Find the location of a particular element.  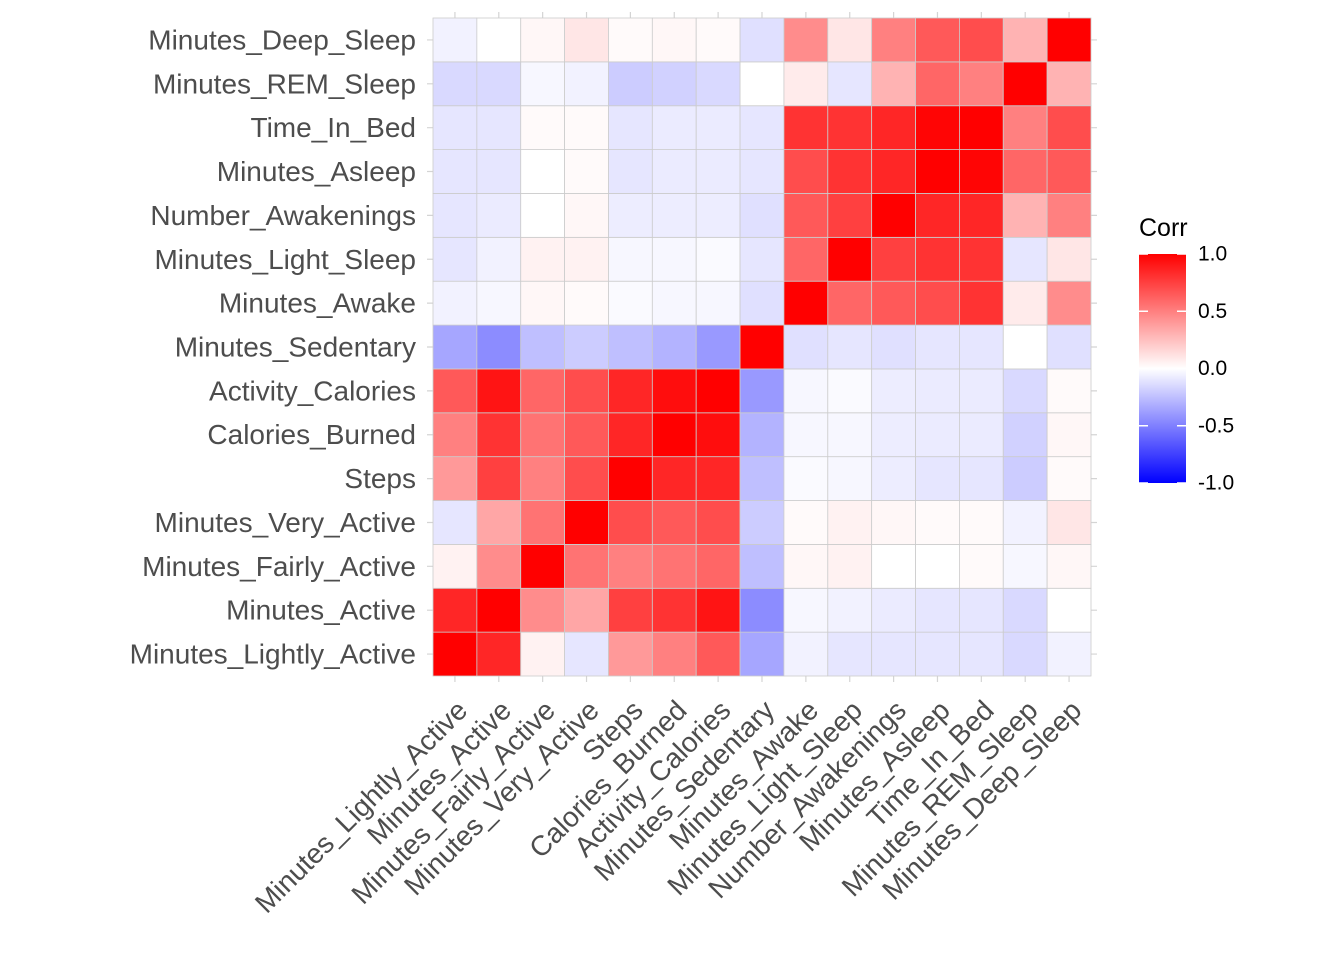

y-tick-label: Minutes_Fairly_Active is located at coordinates (279, 566).